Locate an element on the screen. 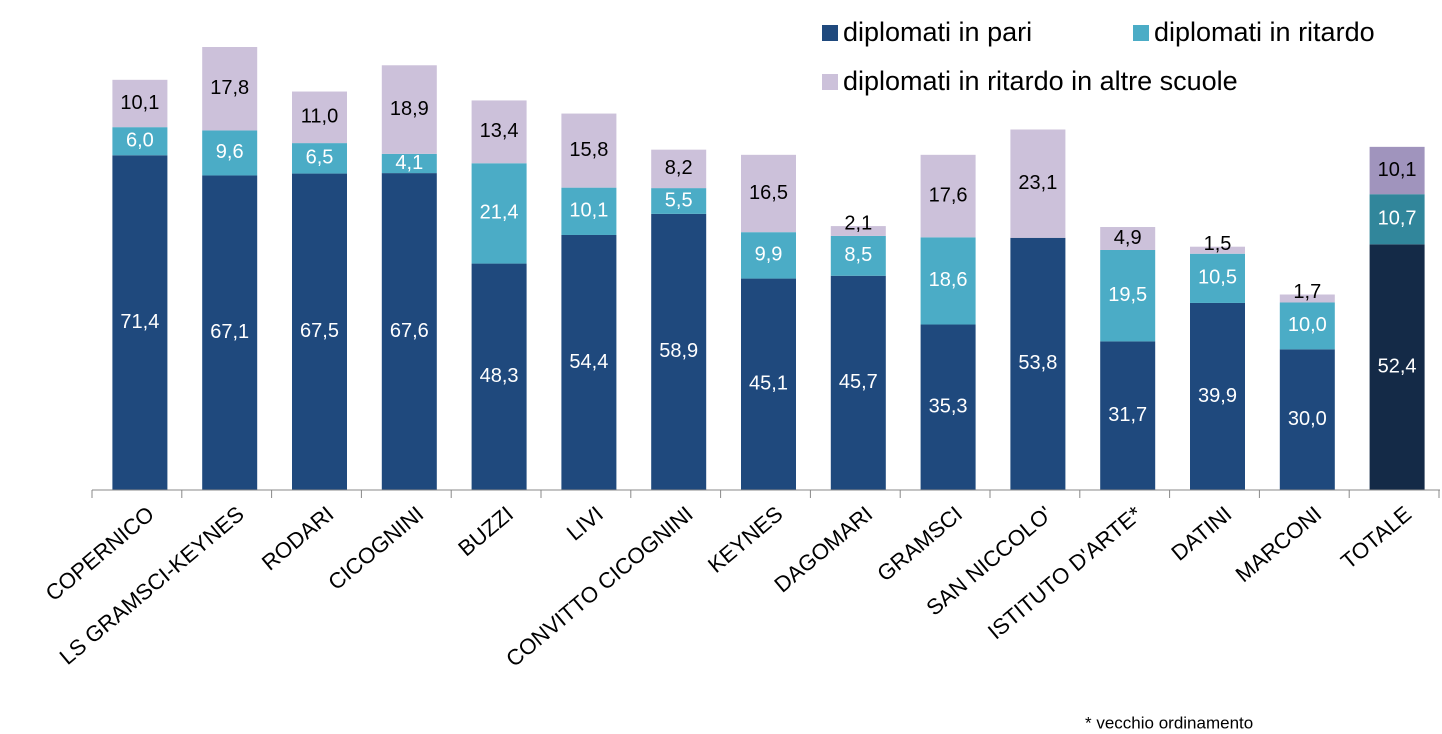 The width and height of the screenshot is (1442, 734). x-tick-label: MARCONI is located at coordinates (1279, 544).